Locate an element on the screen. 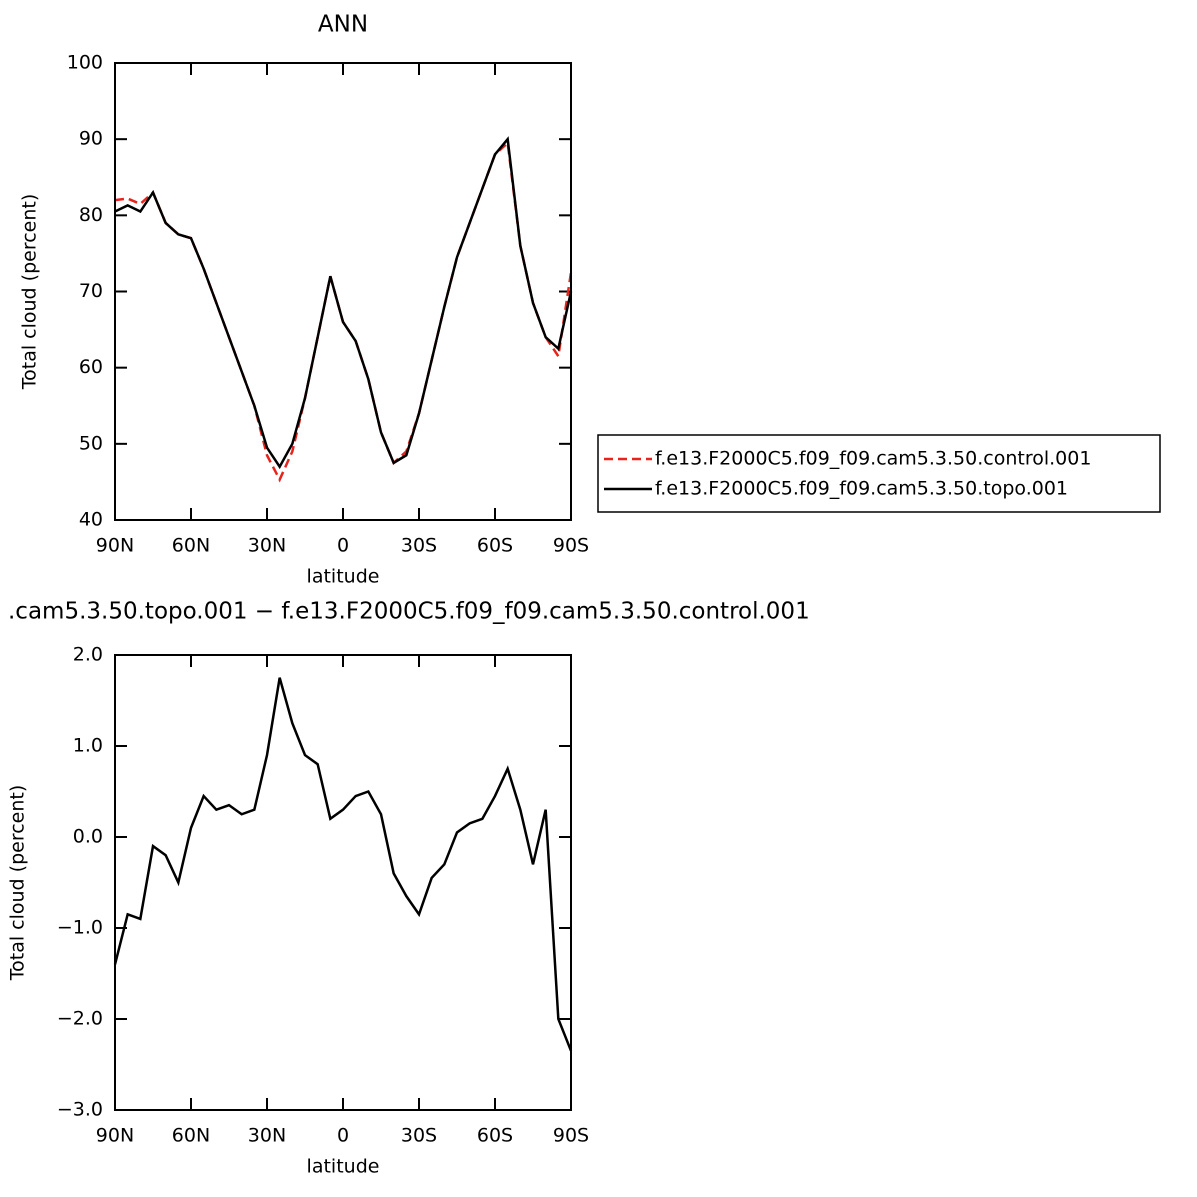  y-tick-label: 50 is located at coordinates (91, 443).